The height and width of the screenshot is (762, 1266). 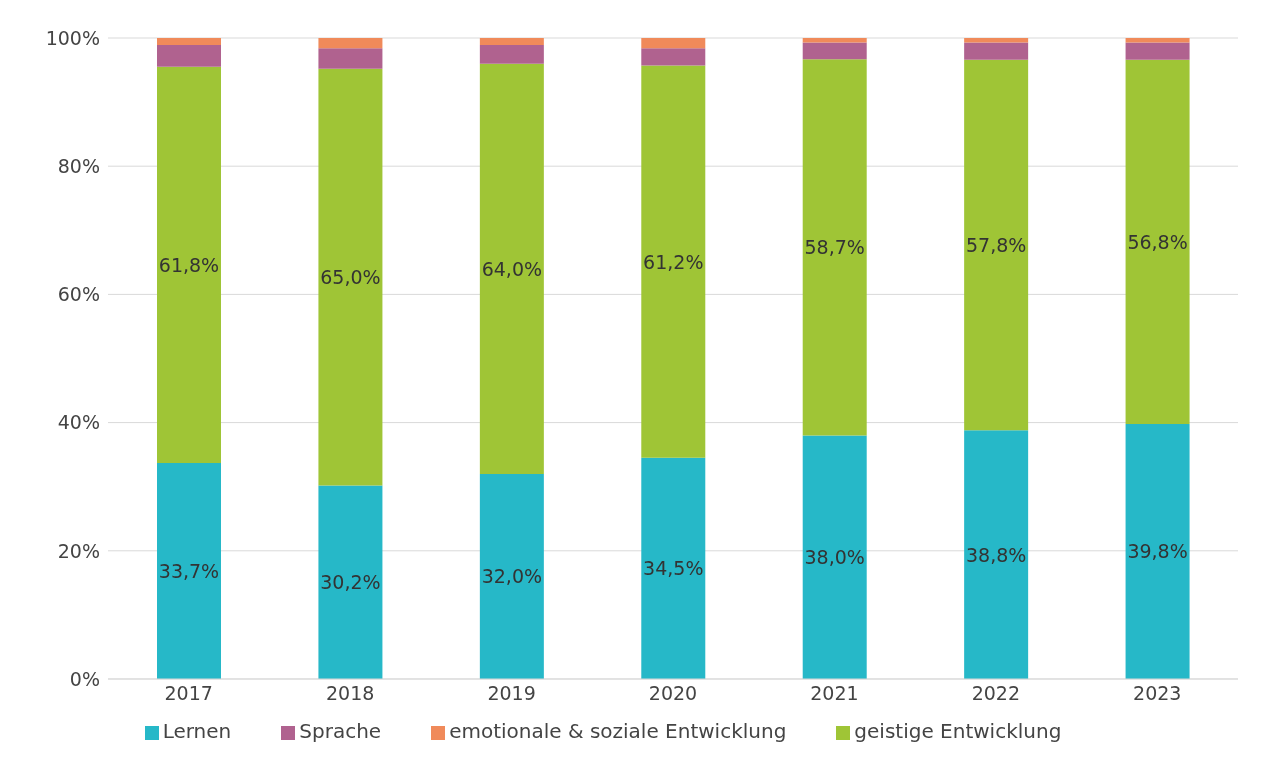 I want to click on legend-label: Lernen, so click(x=197, y=731).